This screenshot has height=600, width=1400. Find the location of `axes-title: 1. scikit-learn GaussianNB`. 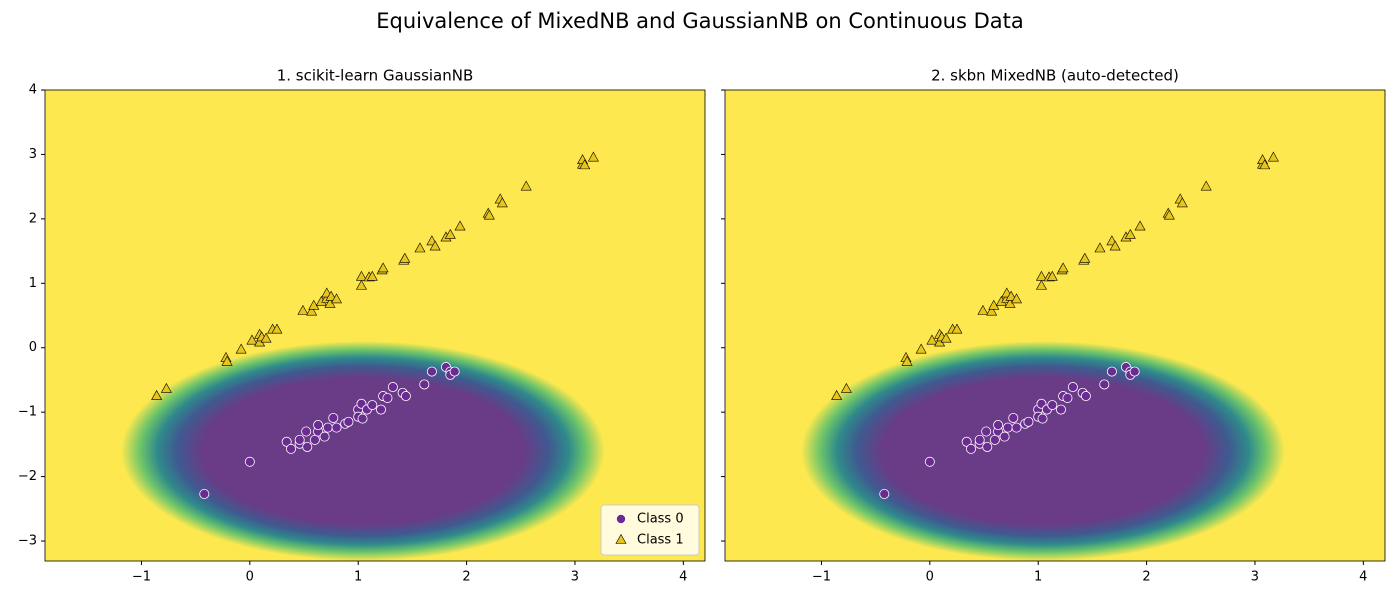

axes-title: 1. scikit-learn GaussianNB is located at coordinates (375, 76).